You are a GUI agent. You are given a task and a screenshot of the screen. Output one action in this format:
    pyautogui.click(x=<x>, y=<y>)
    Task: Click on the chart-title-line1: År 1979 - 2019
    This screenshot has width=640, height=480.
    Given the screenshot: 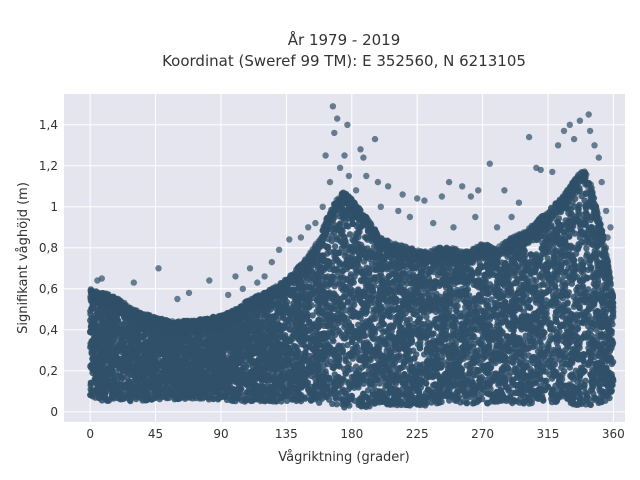 What is the action you would take?
    pyautogui.click(x=344, y=39)
    